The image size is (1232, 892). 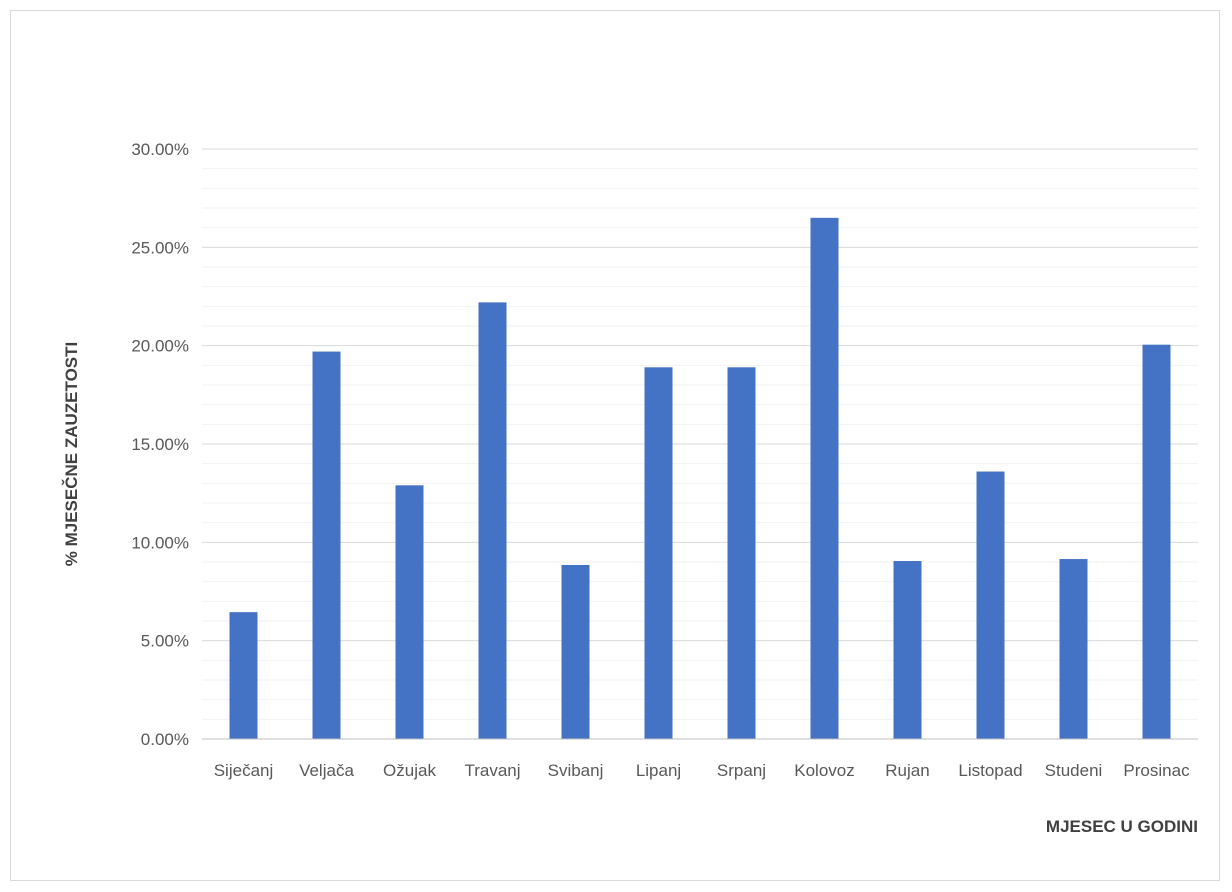 I want to click on y-tick-label: 20.00%, so click(x=160, y=346).